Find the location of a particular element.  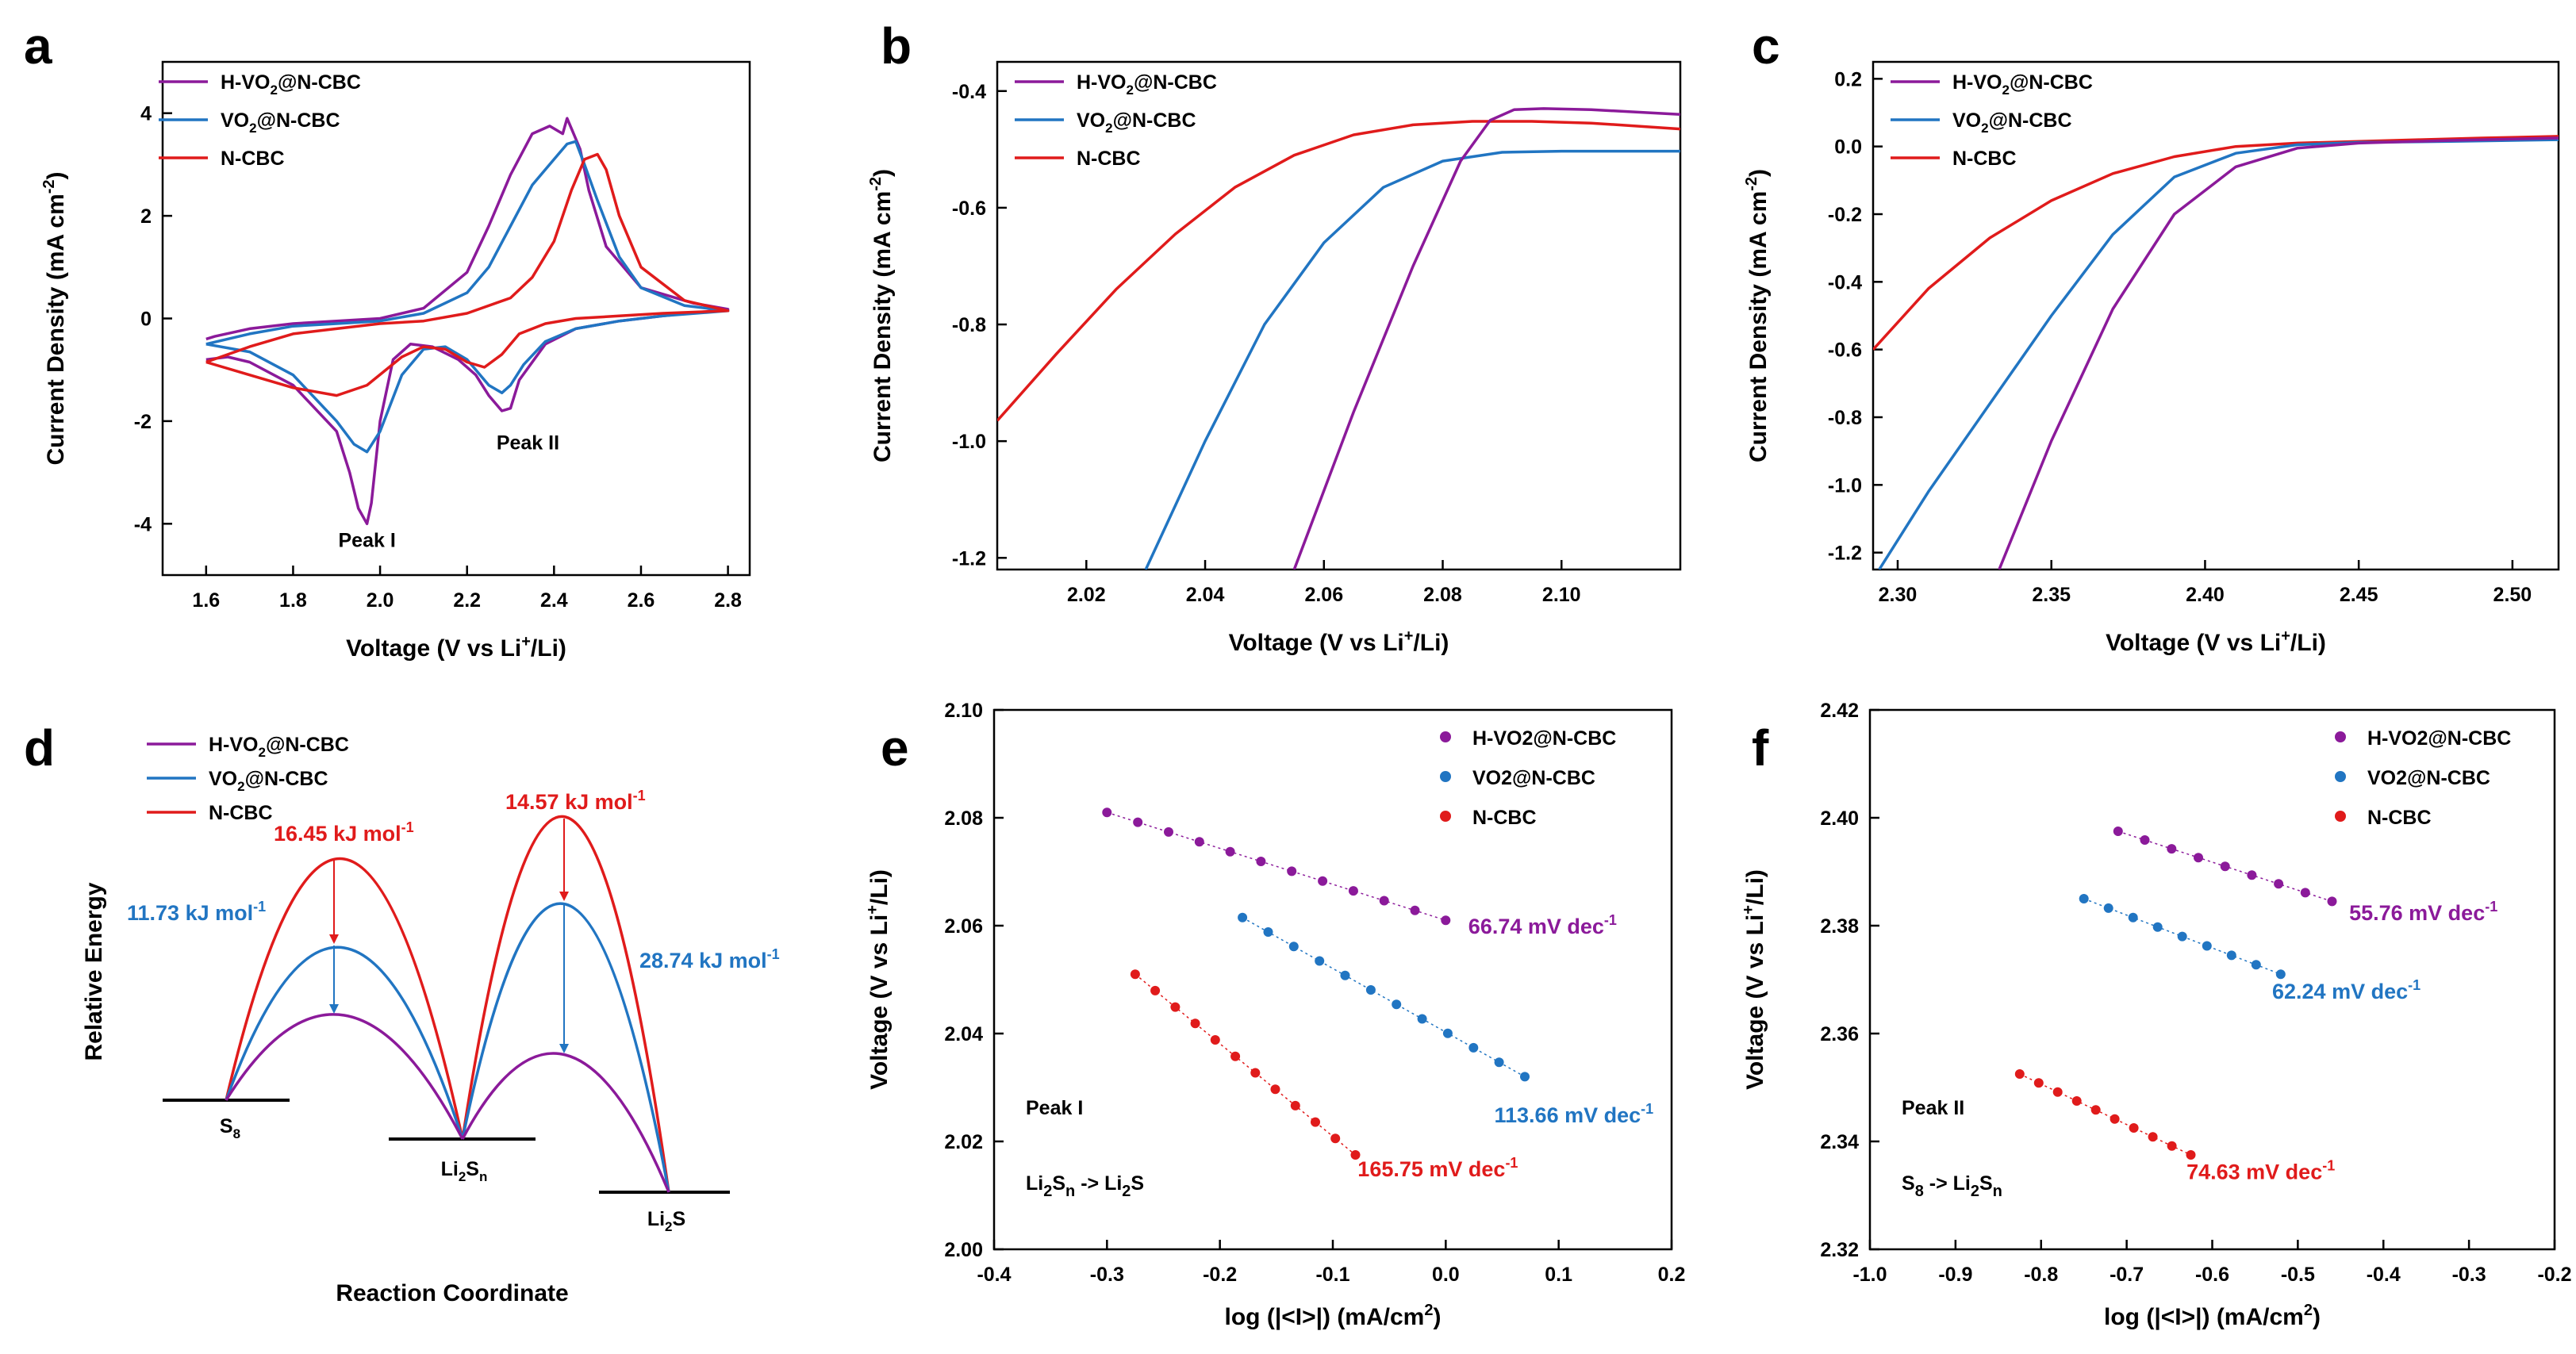

x-tick-label: 2.6 is located at coordinates (641, 600).